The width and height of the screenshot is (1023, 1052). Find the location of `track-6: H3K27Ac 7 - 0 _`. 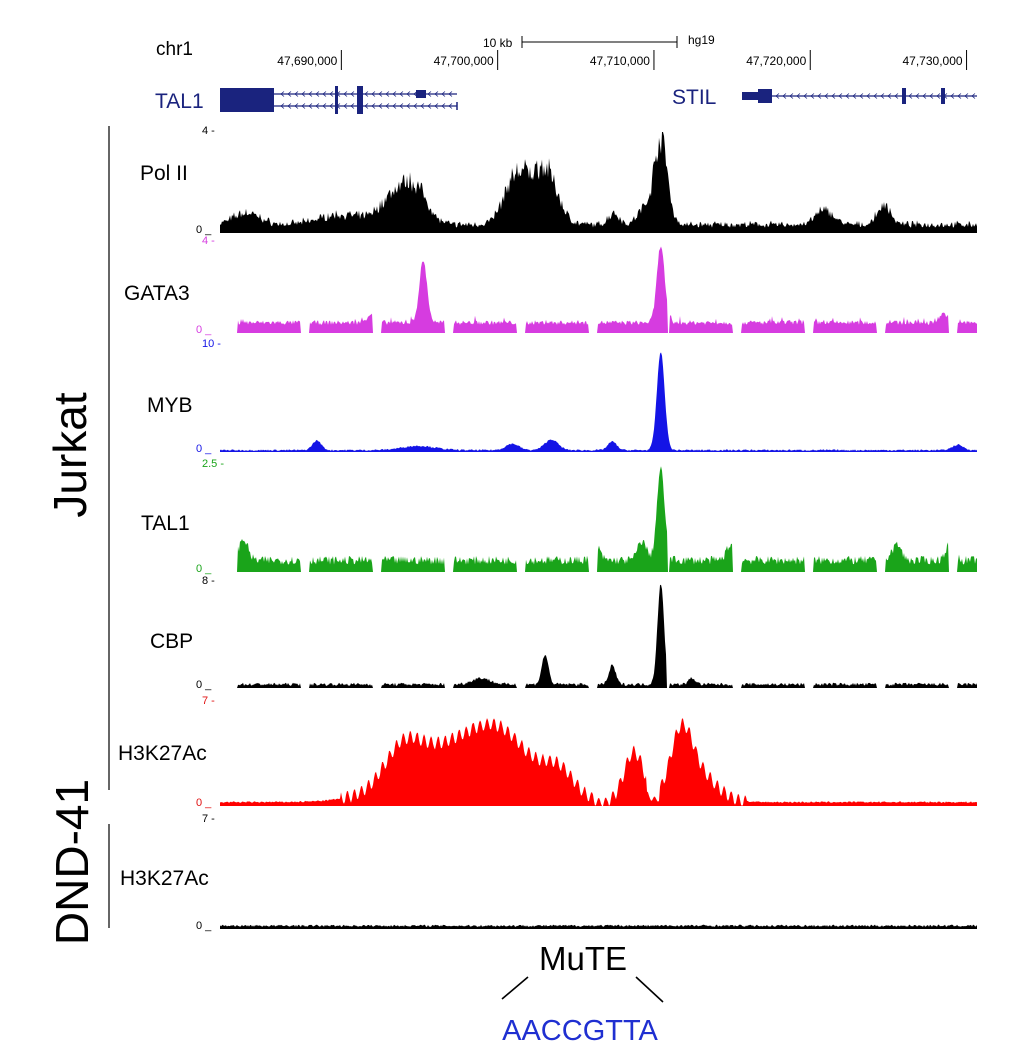

track-6: H3K27Ac 7 - 0 _ is located at coordinates (547, 752).